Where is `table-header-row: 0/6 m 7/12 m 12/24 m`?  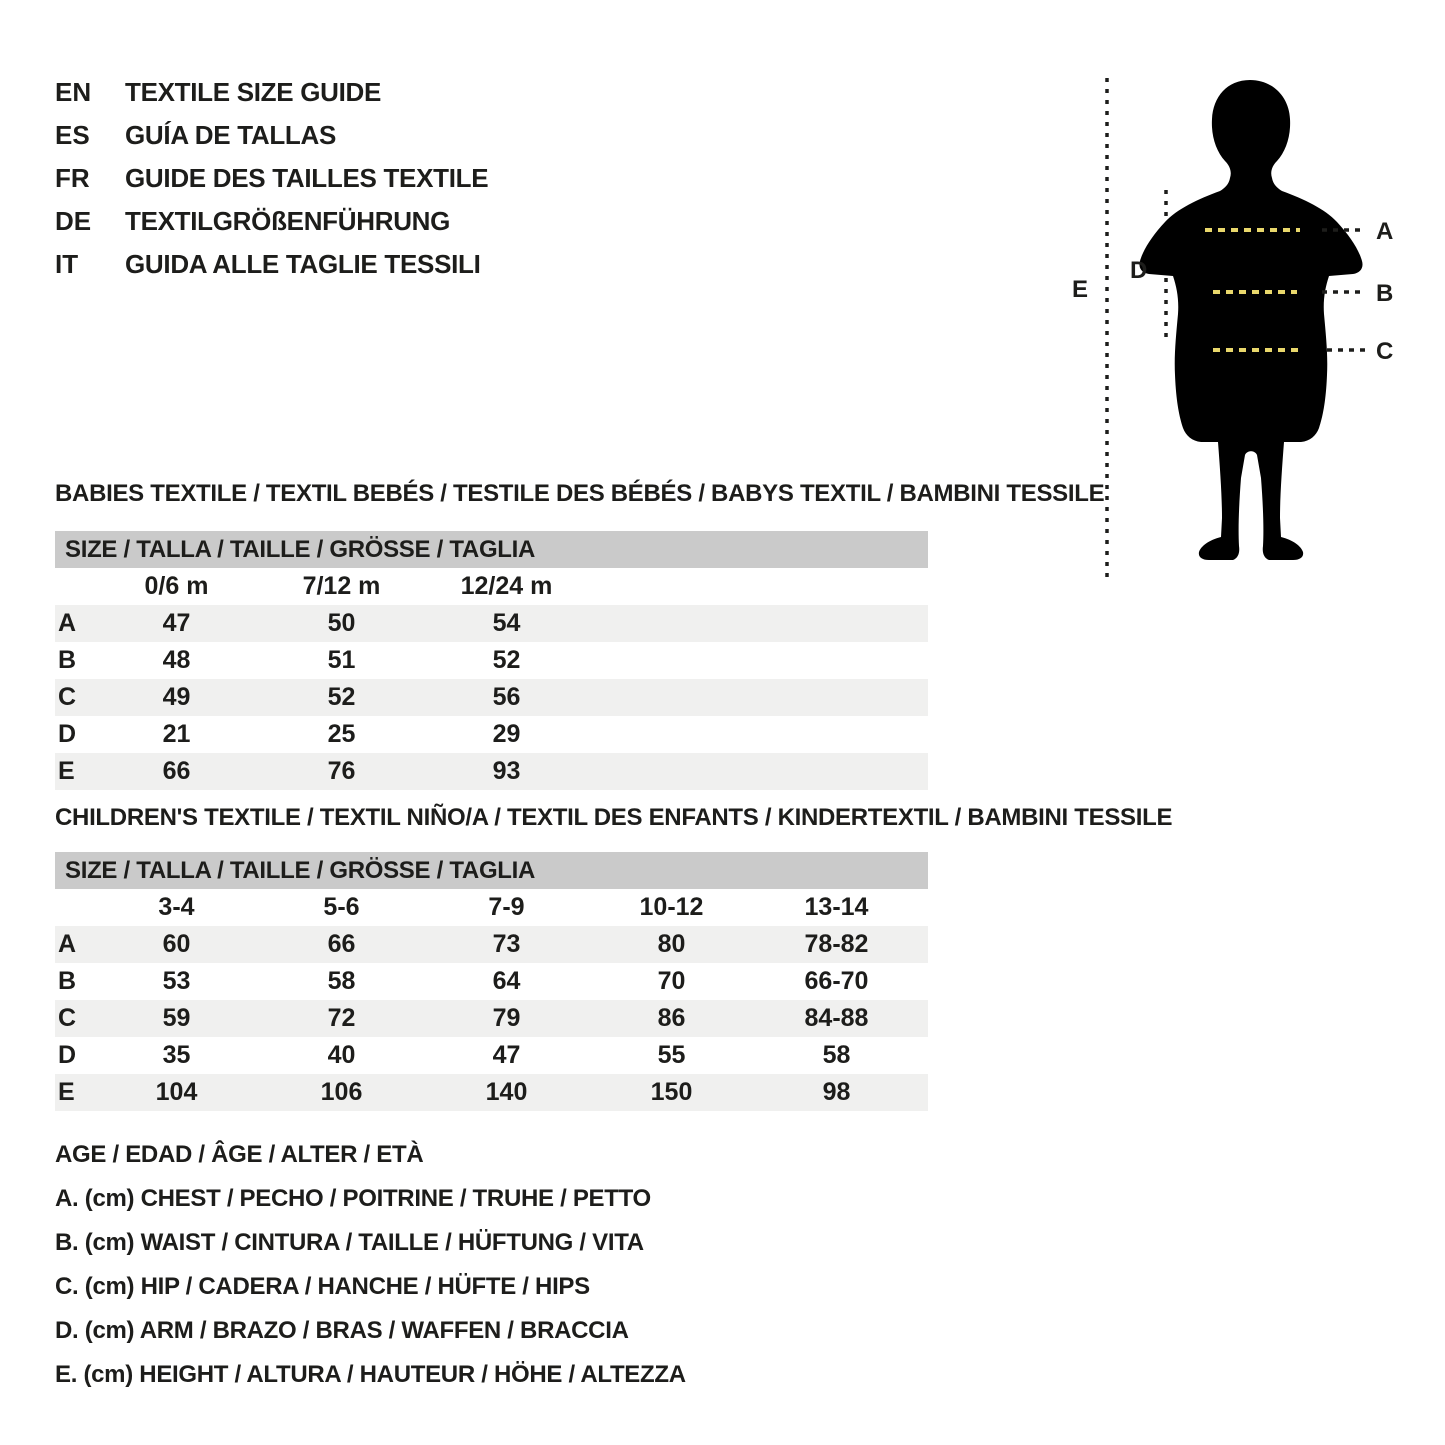 table-header-row: 0/6 m 7/12 m 12/24 m is located at coordinates (491, 586).